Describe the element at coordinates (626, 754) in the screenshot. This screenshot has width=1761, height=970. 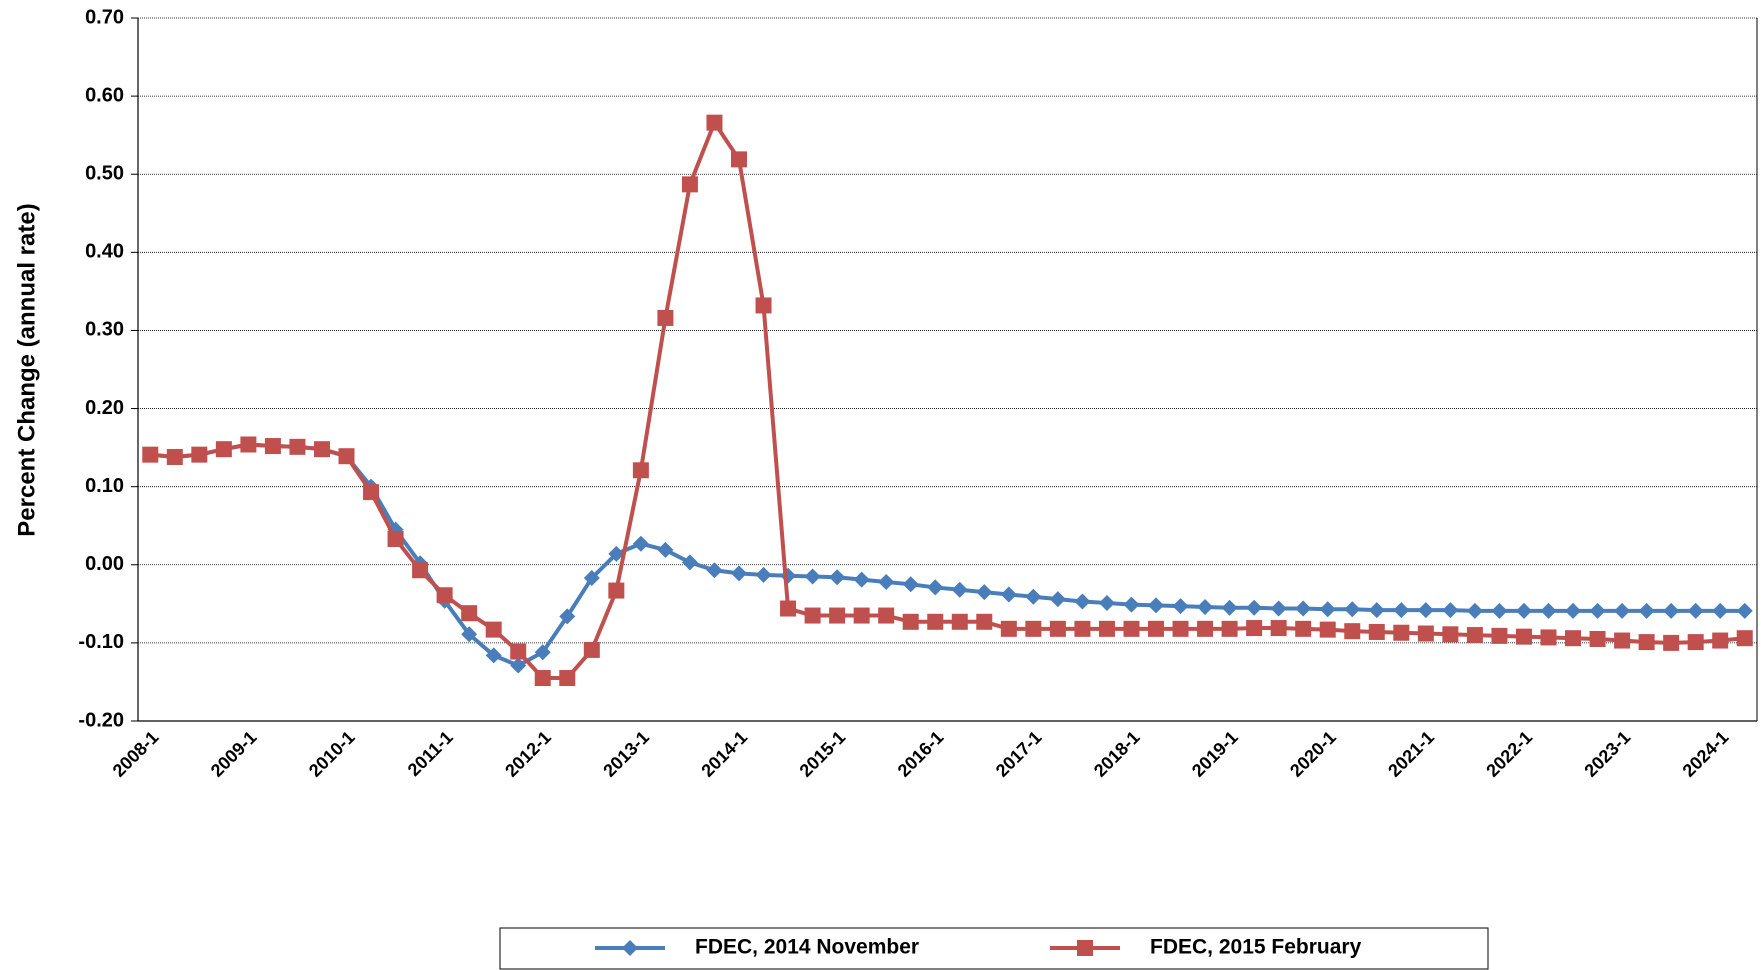
I see `x-tick-label: 2013-1` at that location.